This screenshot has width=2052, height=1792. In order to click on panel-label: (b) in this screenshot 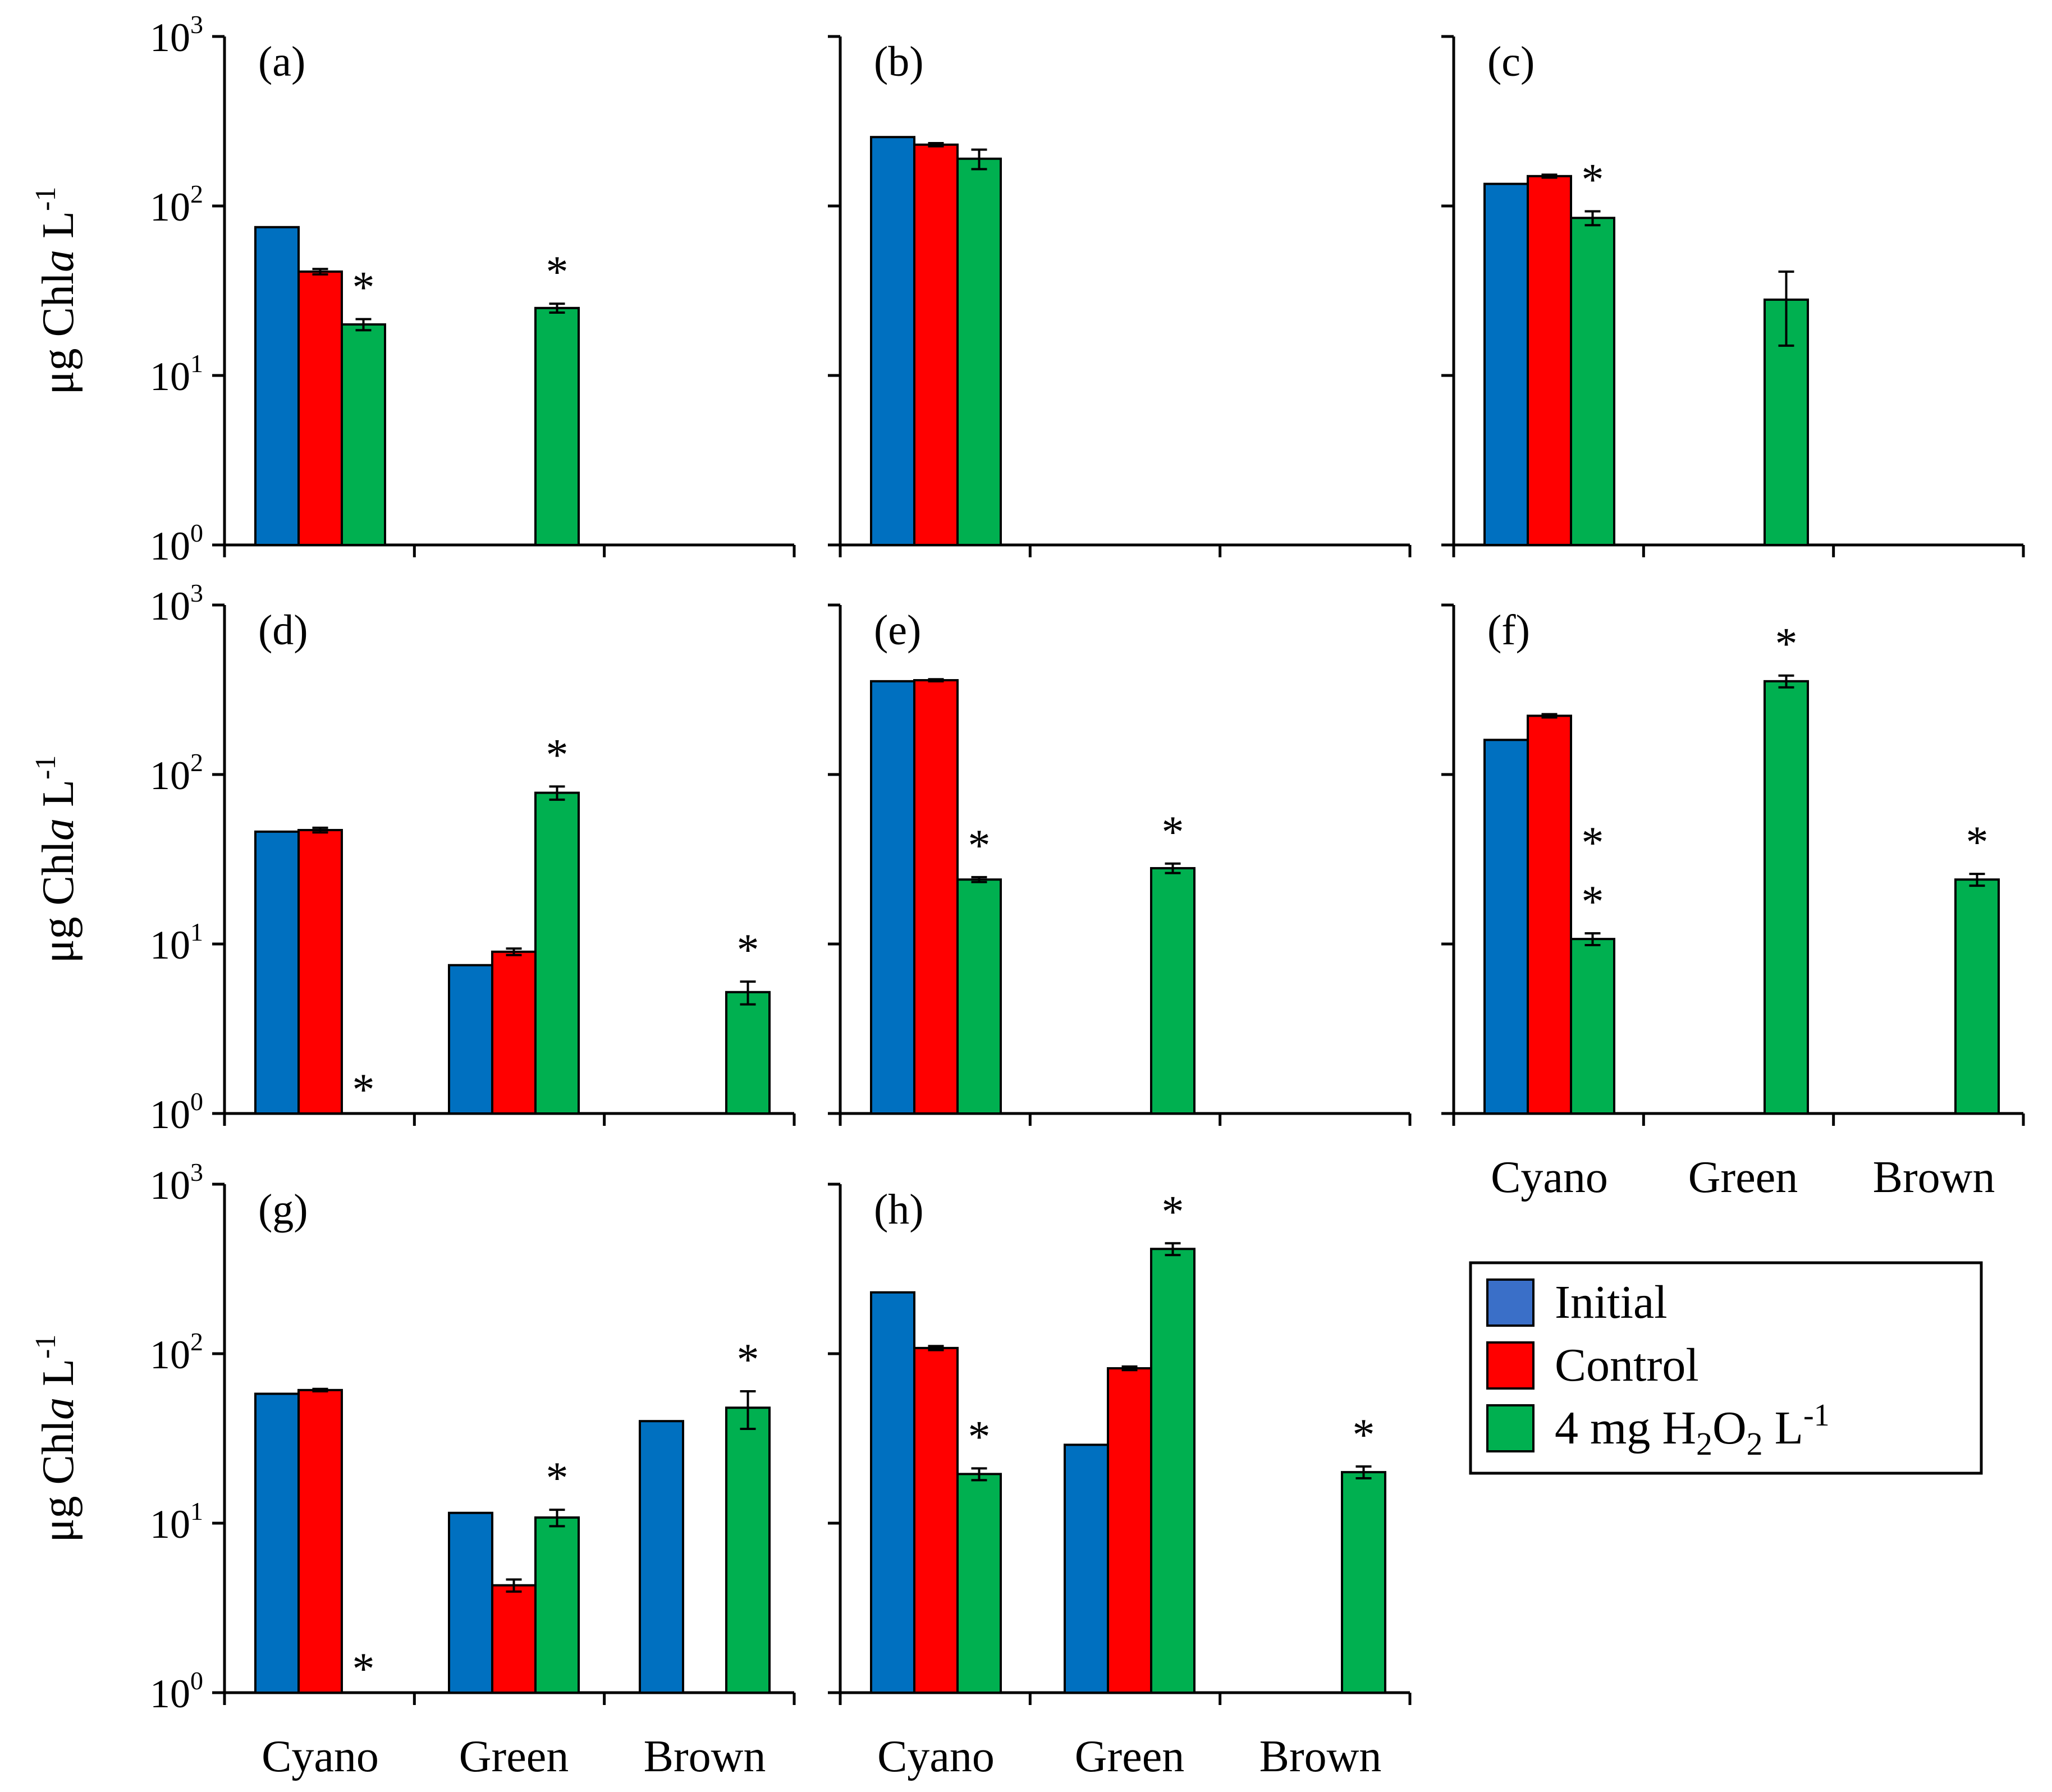, I will do `click(899, 62)`.